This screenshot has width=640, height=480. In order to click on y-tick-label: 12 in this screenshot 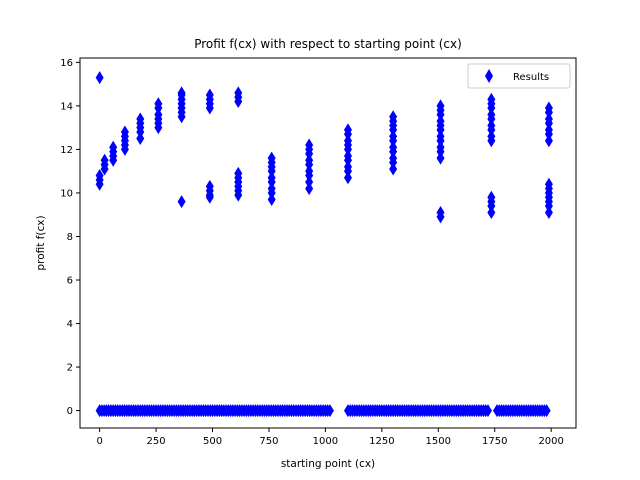, I will do `click(66, 150)`.